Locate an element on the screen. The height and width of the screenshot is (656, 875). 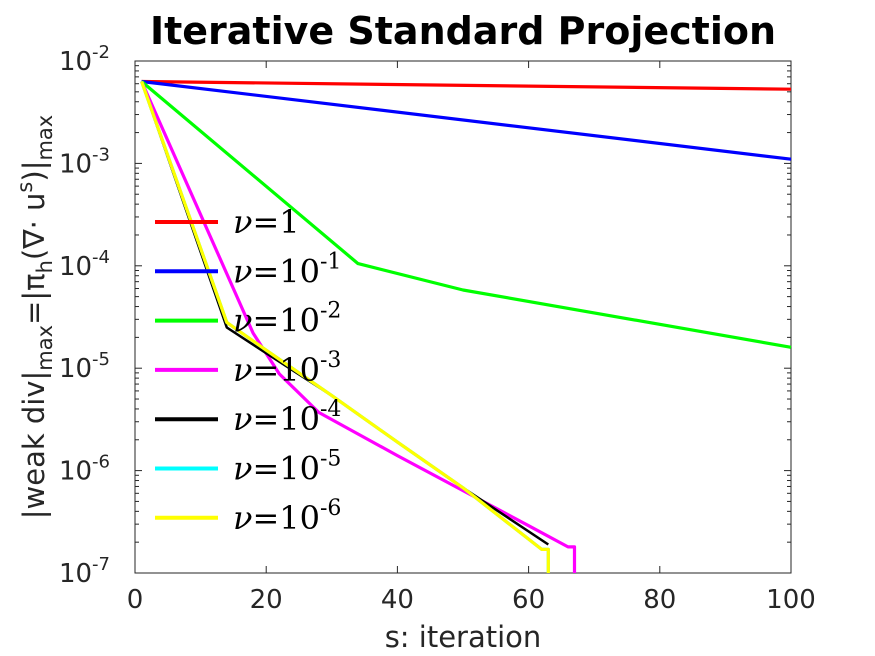
legend-label-exponent: -3 is located at coordinates (330, 360).